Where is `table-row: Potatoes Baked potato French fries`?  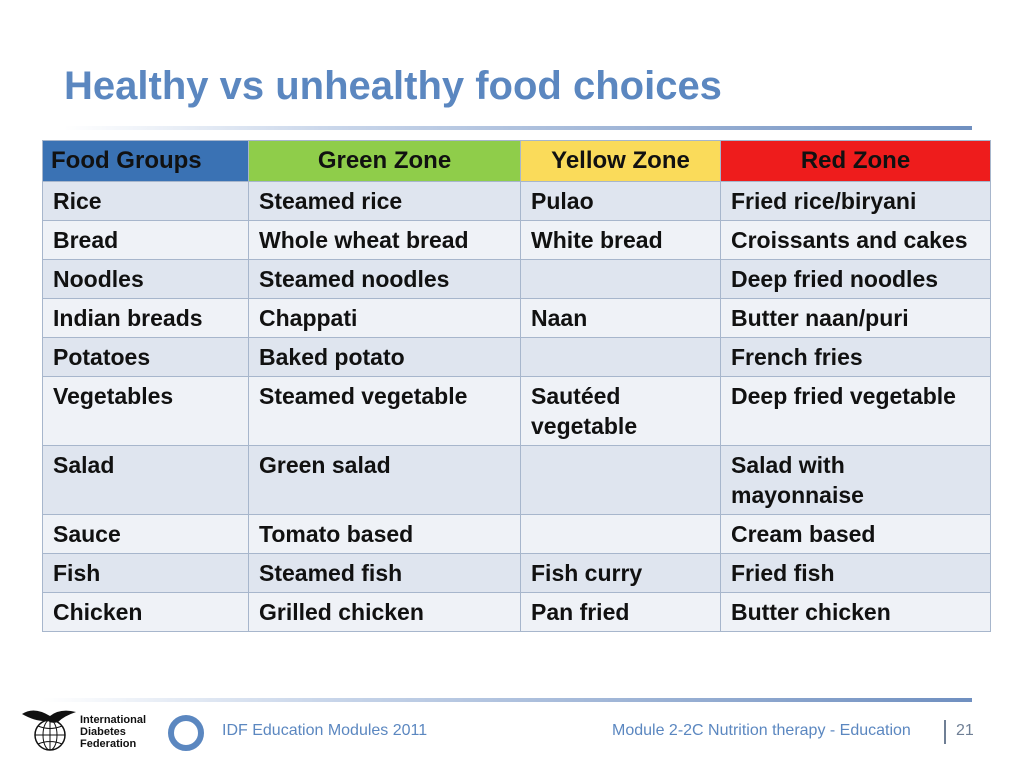
table-row: Potatoes Baked potato French fries is located at coordinates (516, 357).